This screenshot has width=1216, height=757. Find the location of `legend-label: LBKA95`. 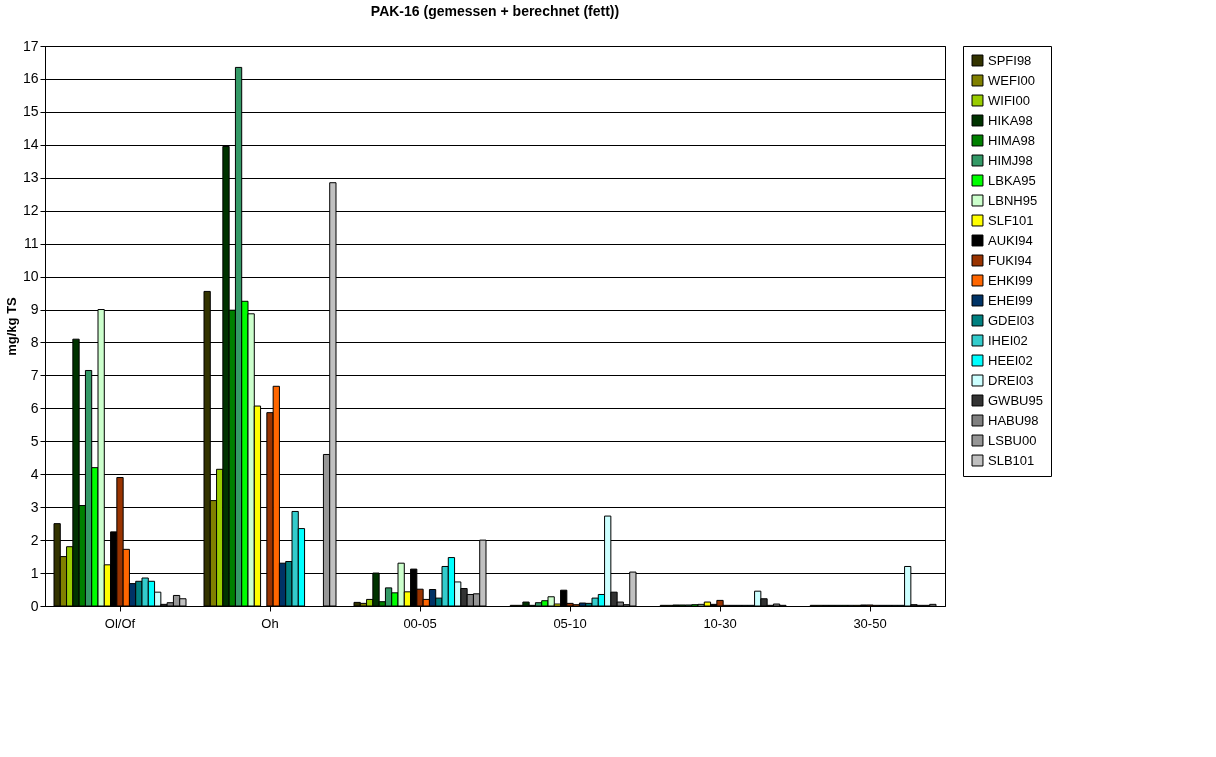

legend-label: LBKA95 is located at coordinates (1012, 180).